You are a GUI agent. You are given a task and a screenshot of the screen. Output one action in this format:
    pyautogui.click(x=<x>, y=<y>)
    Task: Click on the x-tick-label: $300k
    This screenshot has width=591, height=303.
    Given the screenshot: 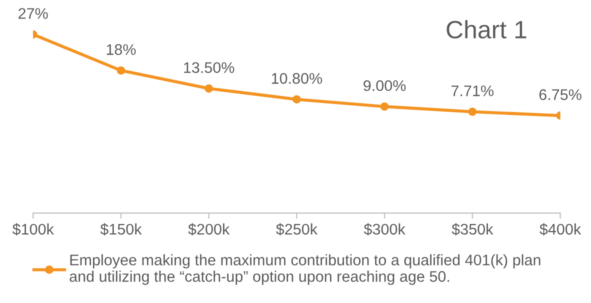 What is the action you would take?
    pyautogui.click(x=385, y=229)
    